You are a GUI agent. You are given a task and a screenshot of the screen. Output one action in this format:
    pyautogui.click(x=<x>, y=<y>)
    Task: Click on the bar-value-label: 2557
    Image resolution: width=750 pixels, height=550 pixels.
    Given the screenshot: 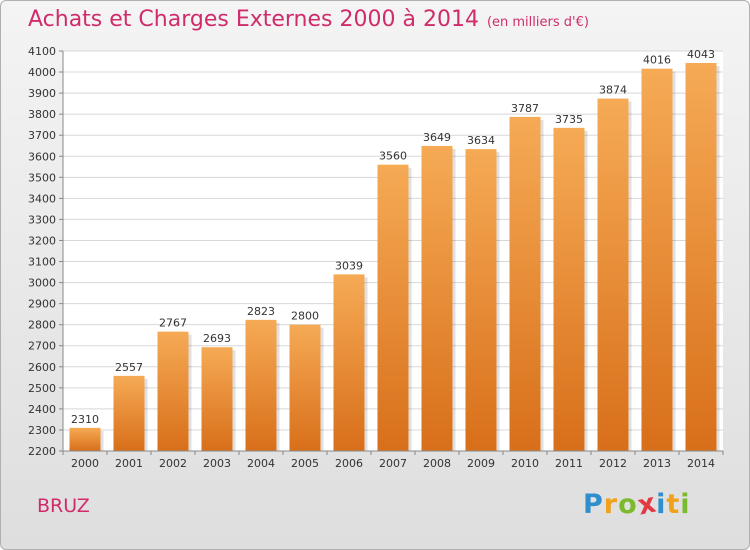 What is the action you would take?
    pyautogui.click(x=129, y=367)
    